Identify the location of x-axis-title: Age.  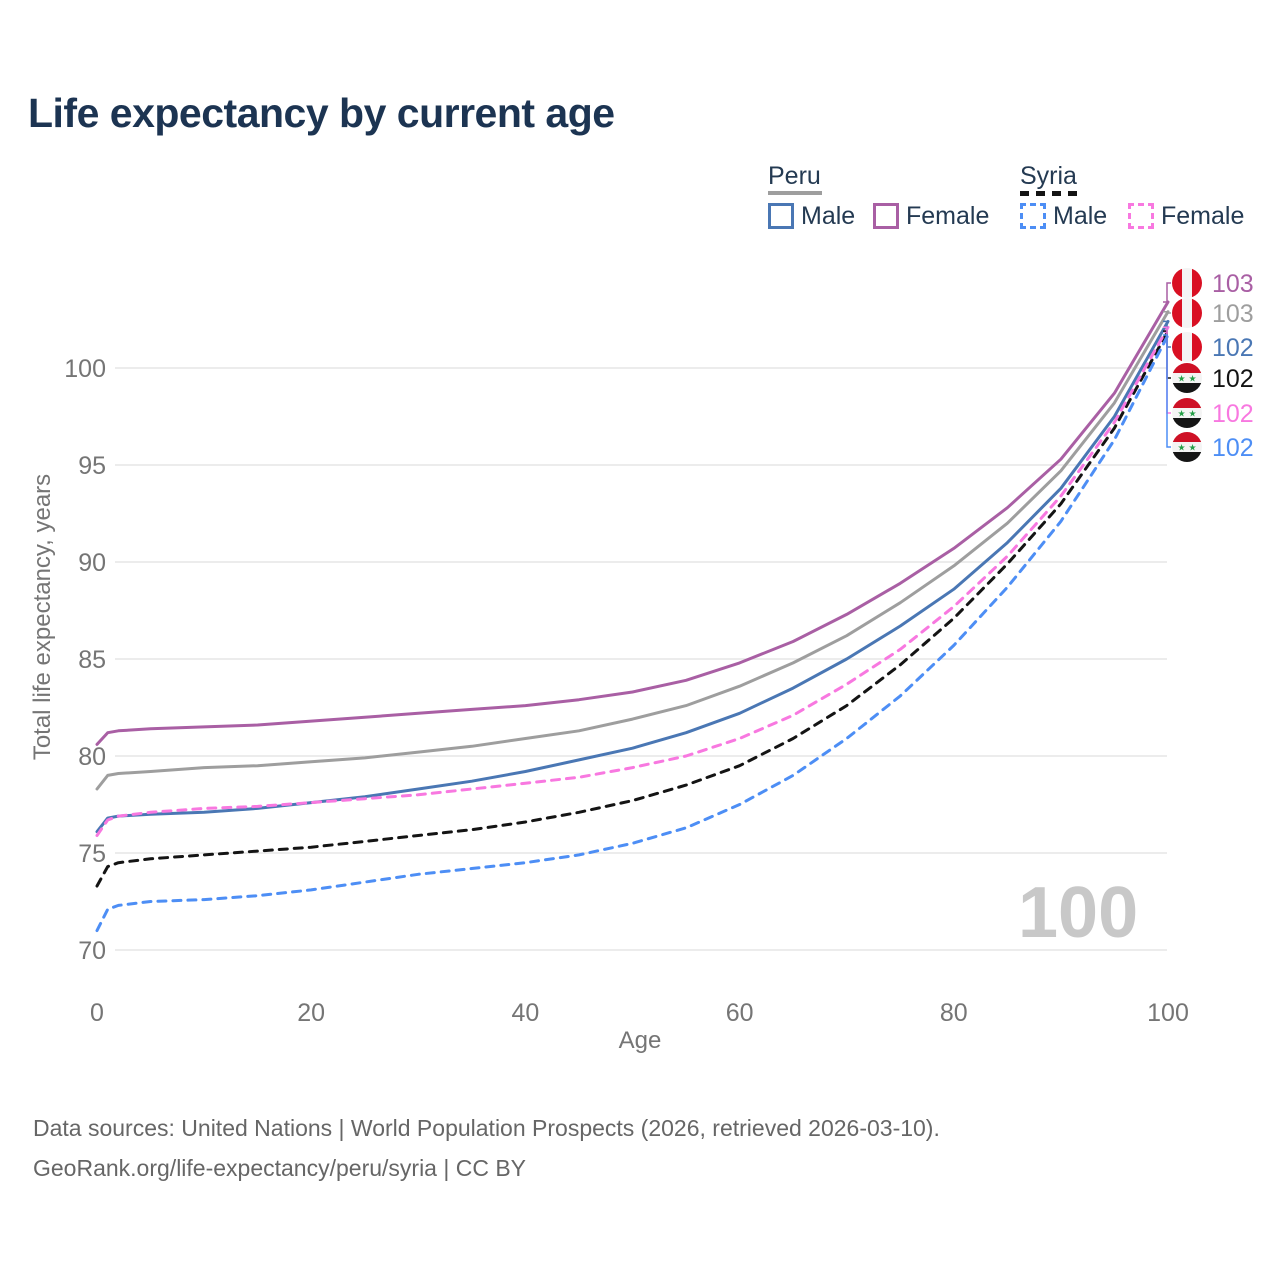
(640, 1040).